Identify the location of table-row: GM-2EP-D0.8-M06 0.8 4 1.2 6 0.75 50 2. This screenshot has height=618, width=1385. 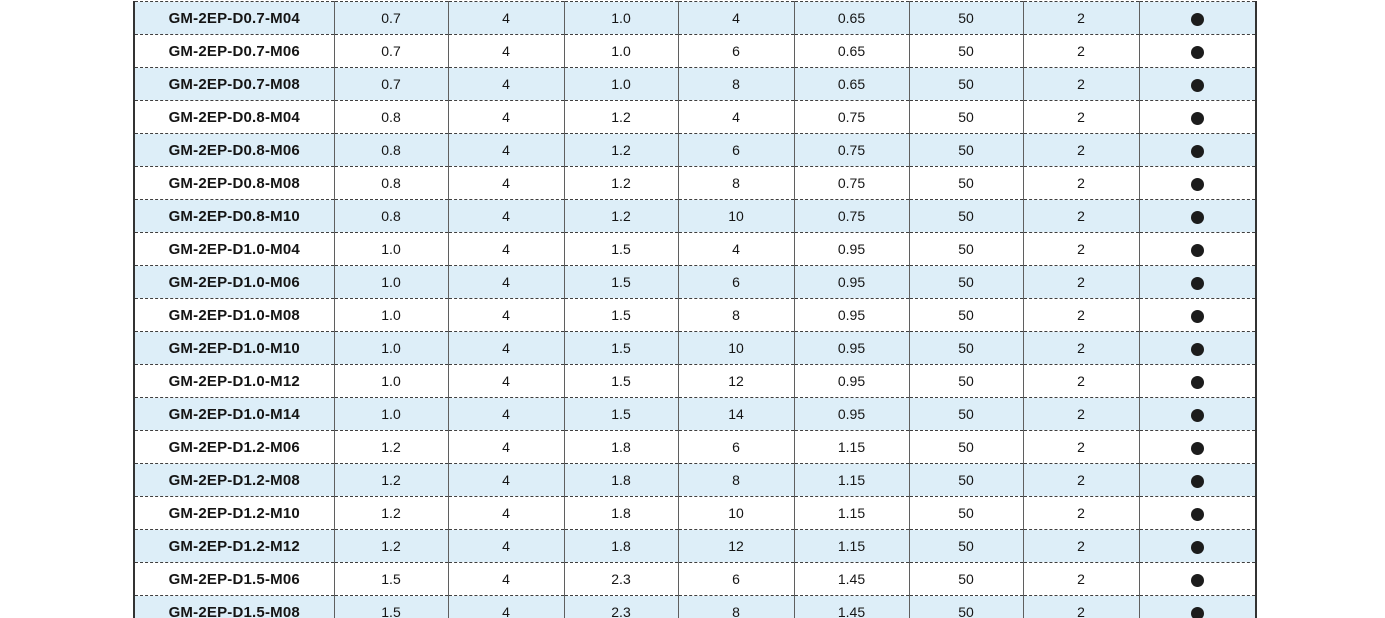
(695, 150).